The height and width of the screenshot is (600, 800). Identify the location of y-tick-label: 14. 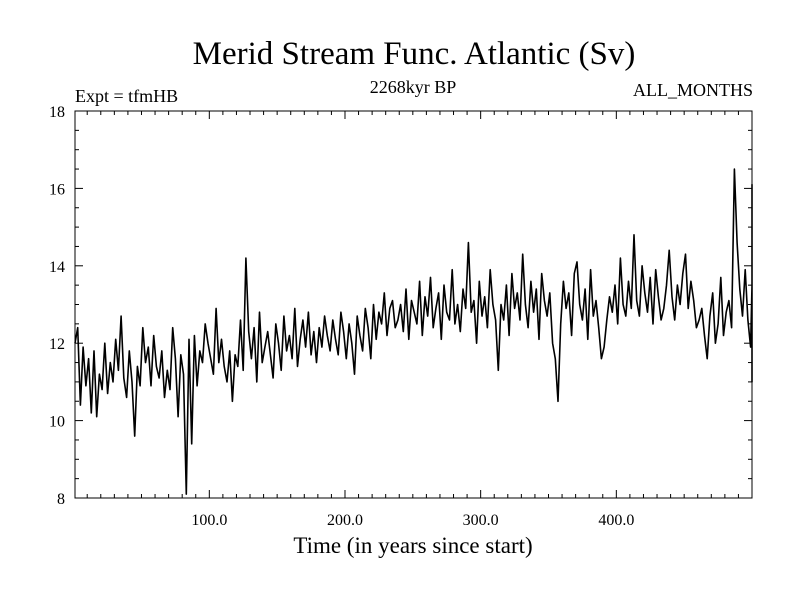
(57, 267).